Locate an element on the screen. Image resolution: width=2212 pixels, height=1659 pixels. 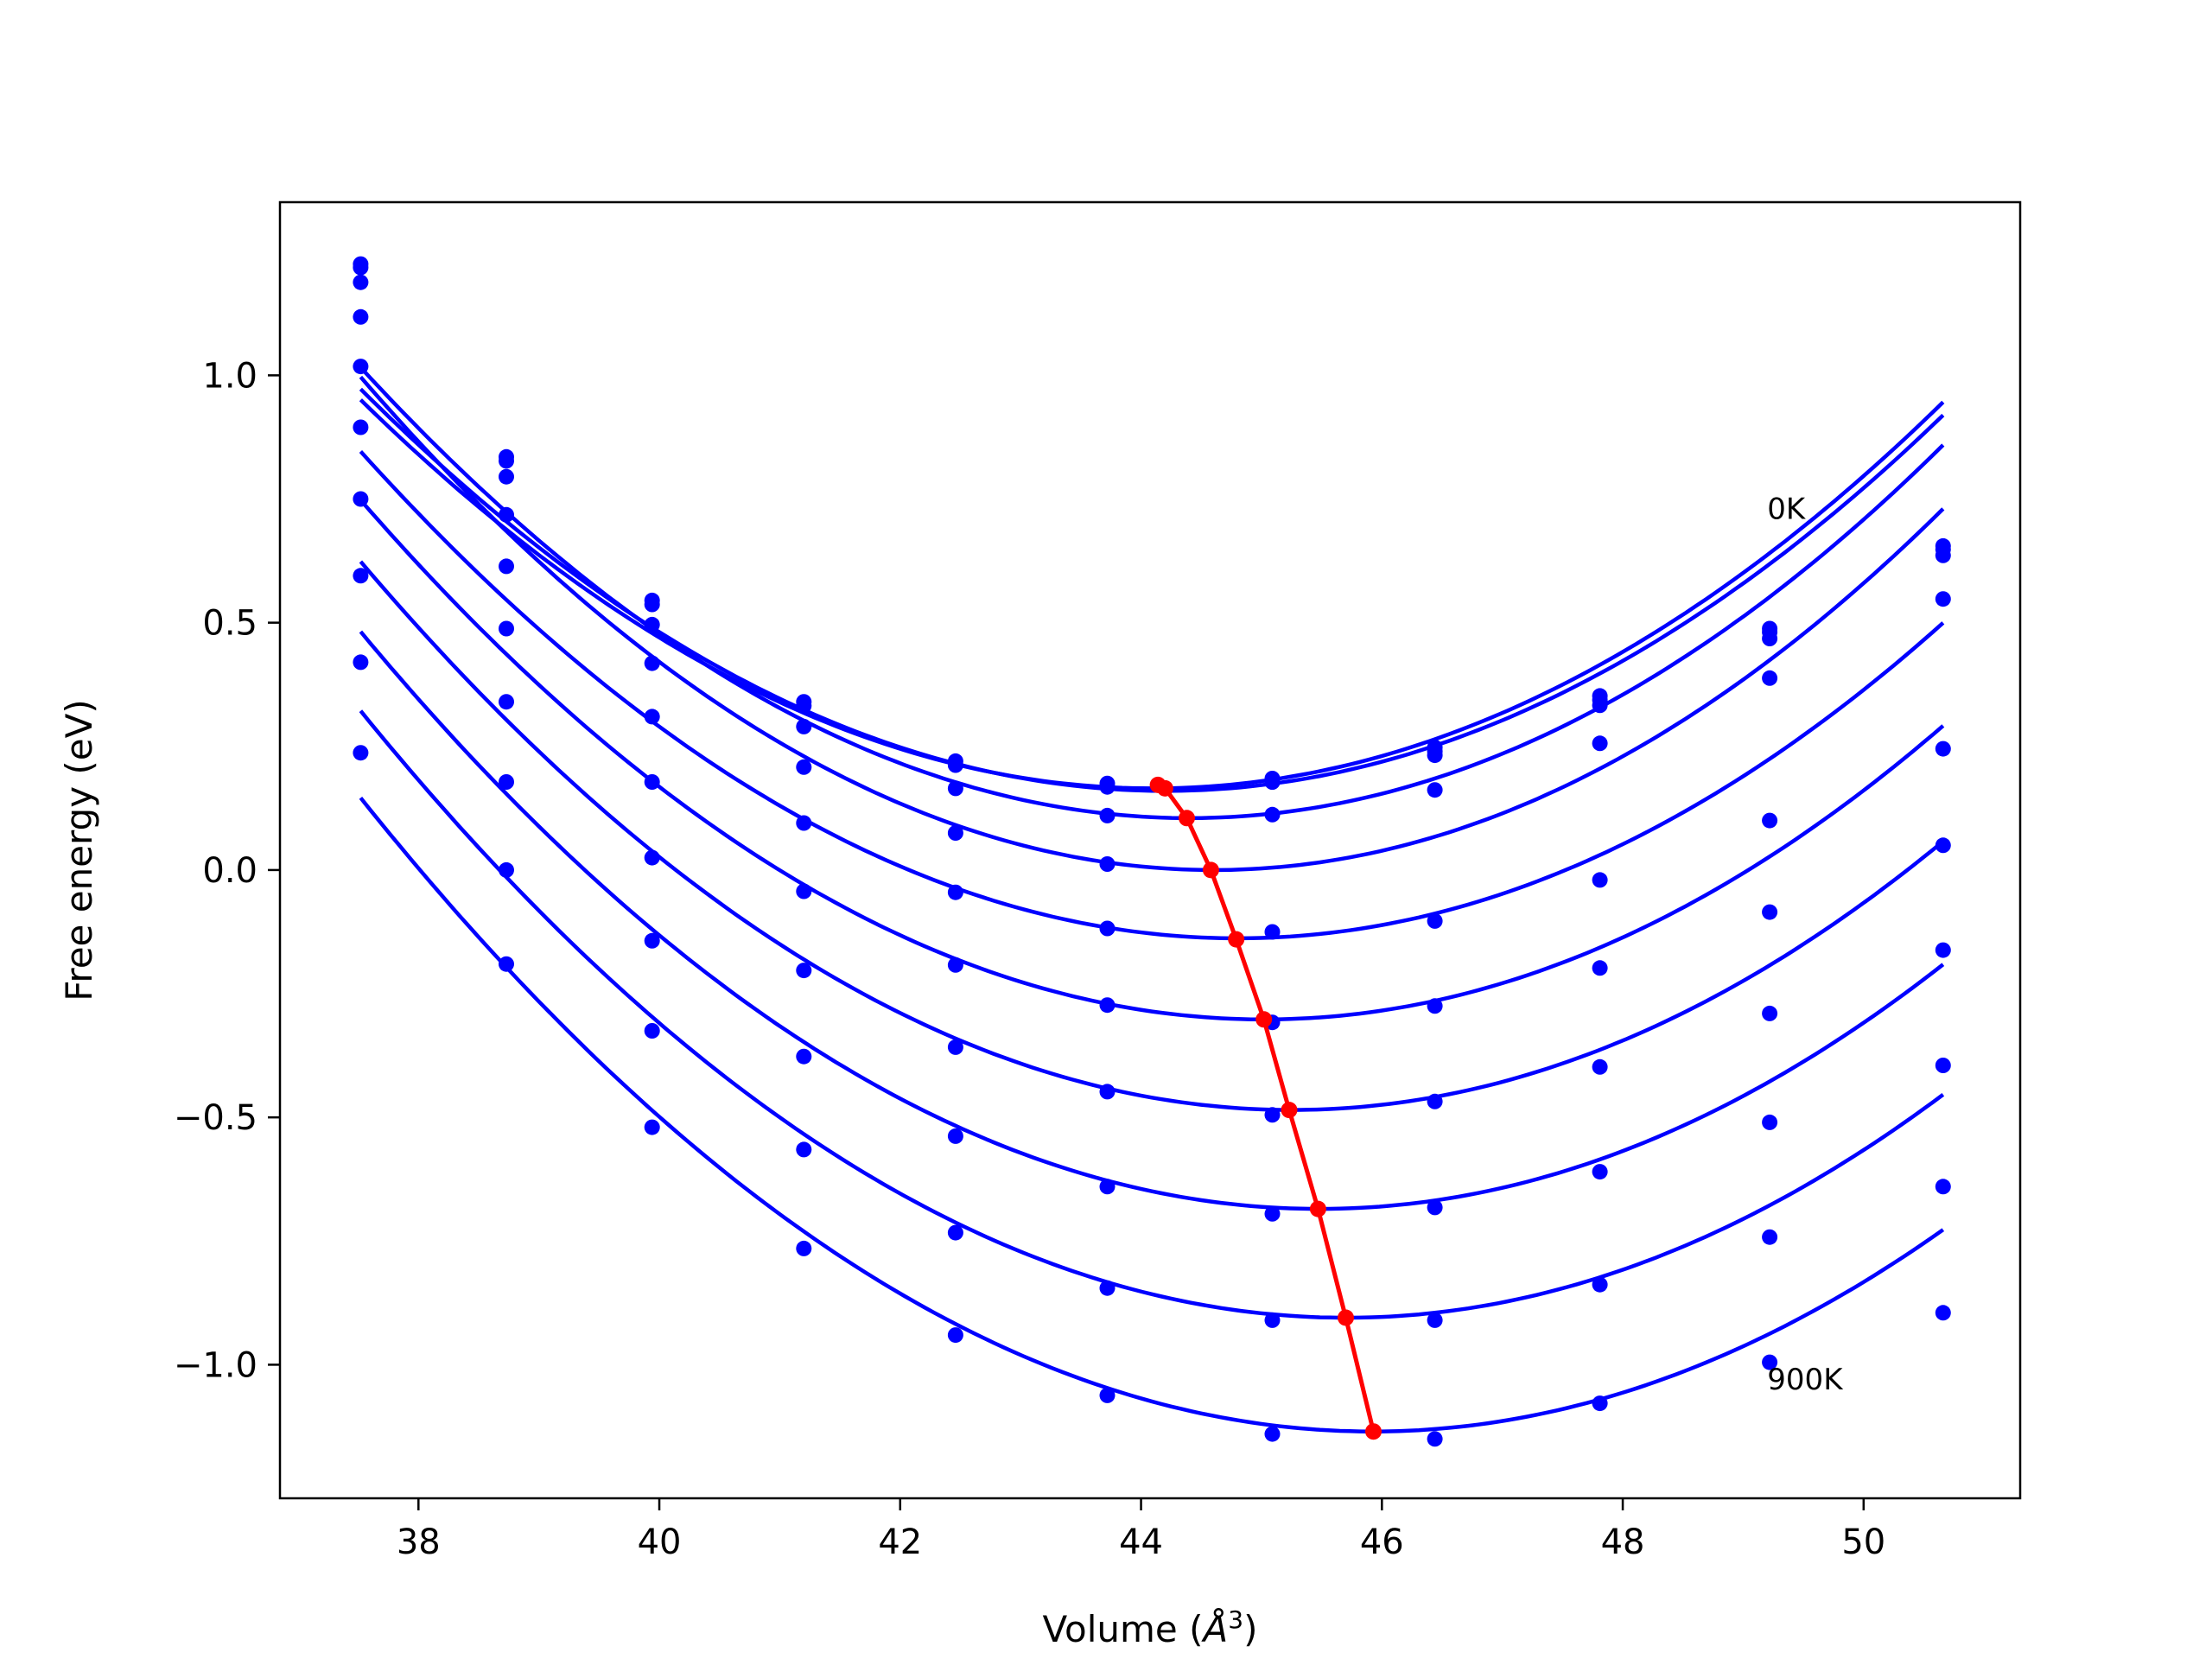
x-tick-label: 42 is located at coordinates (900, 1542).